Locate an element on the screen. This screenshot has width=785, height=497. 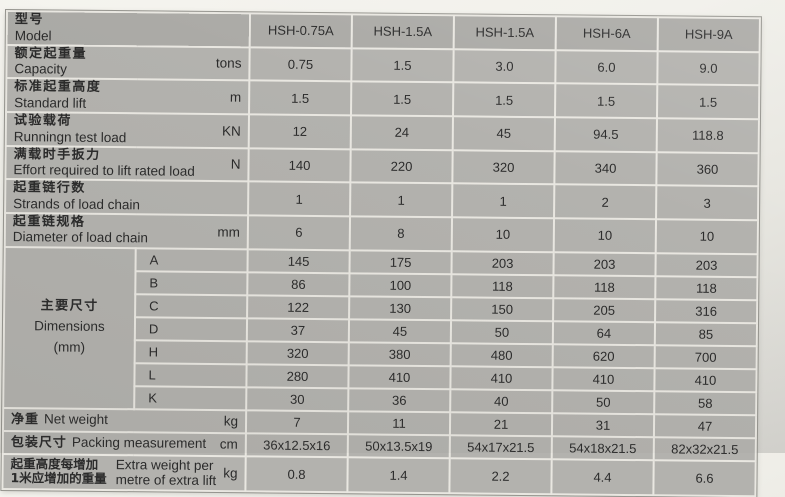
value-cell: 0.75 is located at coordinates (300, 64).